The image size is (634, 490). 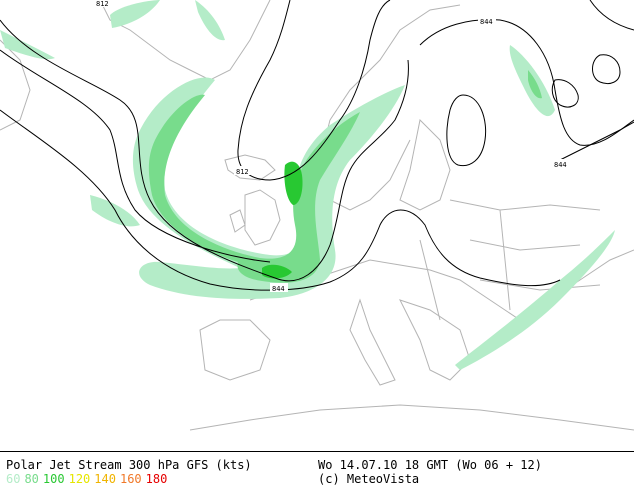 I want to click on iberia, so click(x=235, y=350).